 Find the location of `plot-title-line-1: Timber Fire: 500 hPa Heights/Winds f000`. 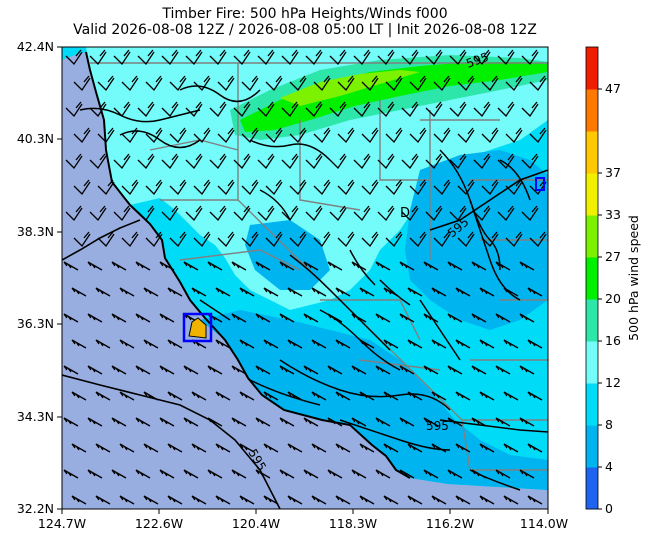

plot-title-line-1: Timber Fire: 500 hPa Heights/Winds f000 is located at coordinates (305, 14).